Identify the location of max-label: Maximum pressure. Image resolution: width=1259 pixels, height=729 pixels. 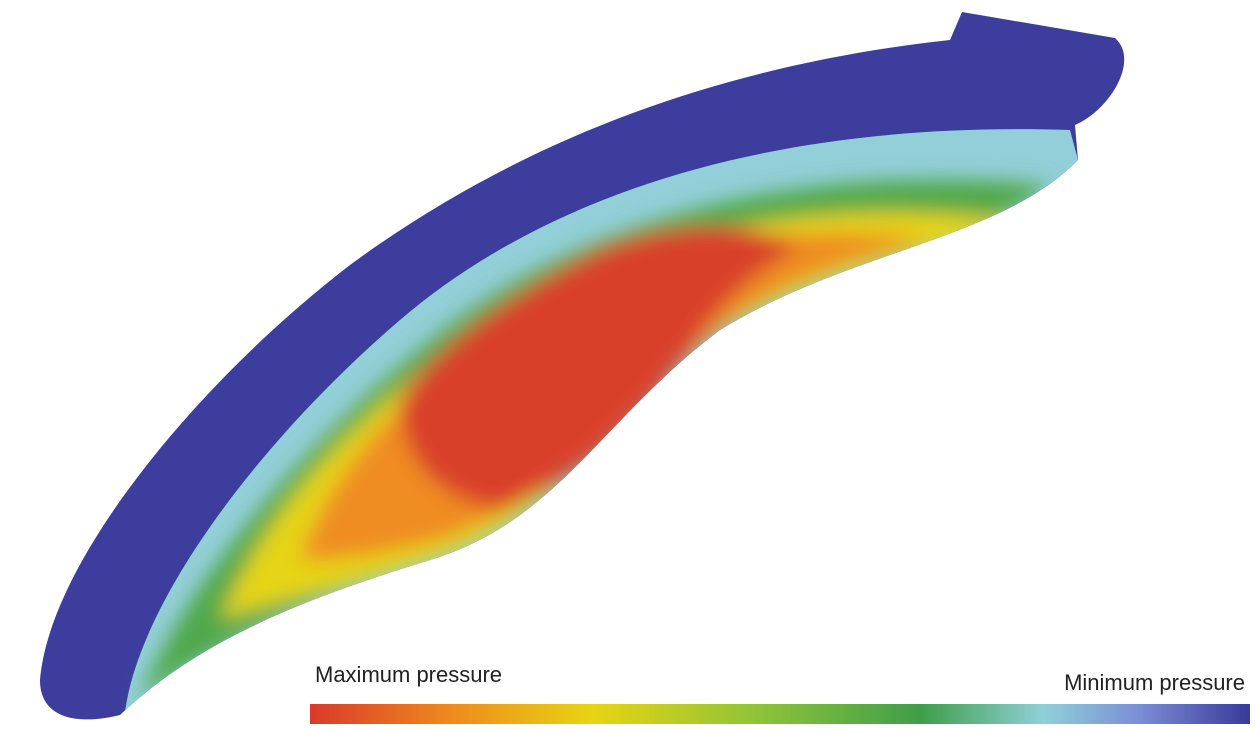
(408, 674).